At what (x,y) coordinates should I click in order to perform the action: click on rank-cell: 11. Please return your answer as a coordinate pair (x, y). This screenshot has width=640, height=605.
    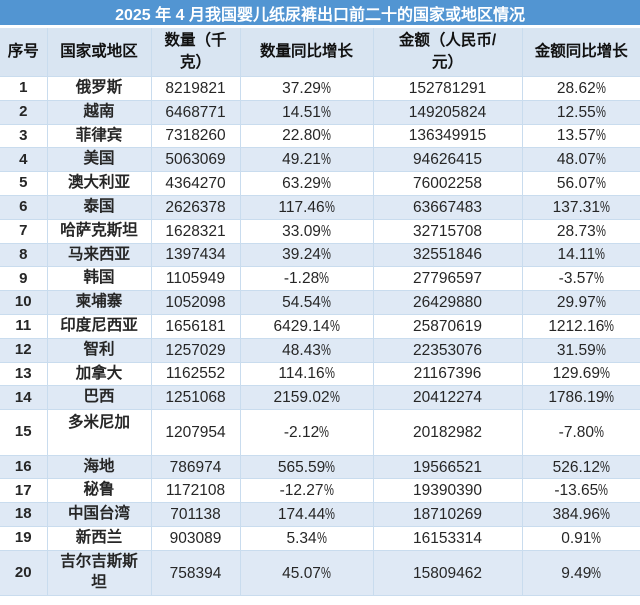
    Looking at the image, I should click on (24, 326).